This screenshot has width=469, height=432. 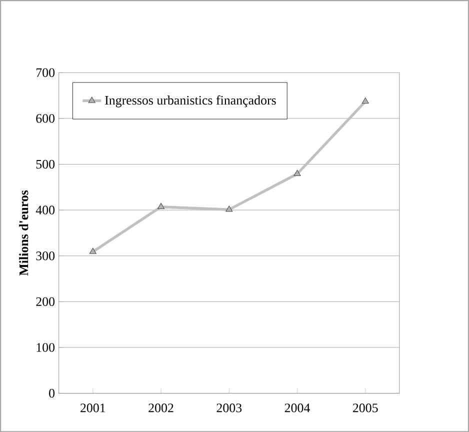 I want to click on x-tick-label: 2001, so click(x=93, y=407).